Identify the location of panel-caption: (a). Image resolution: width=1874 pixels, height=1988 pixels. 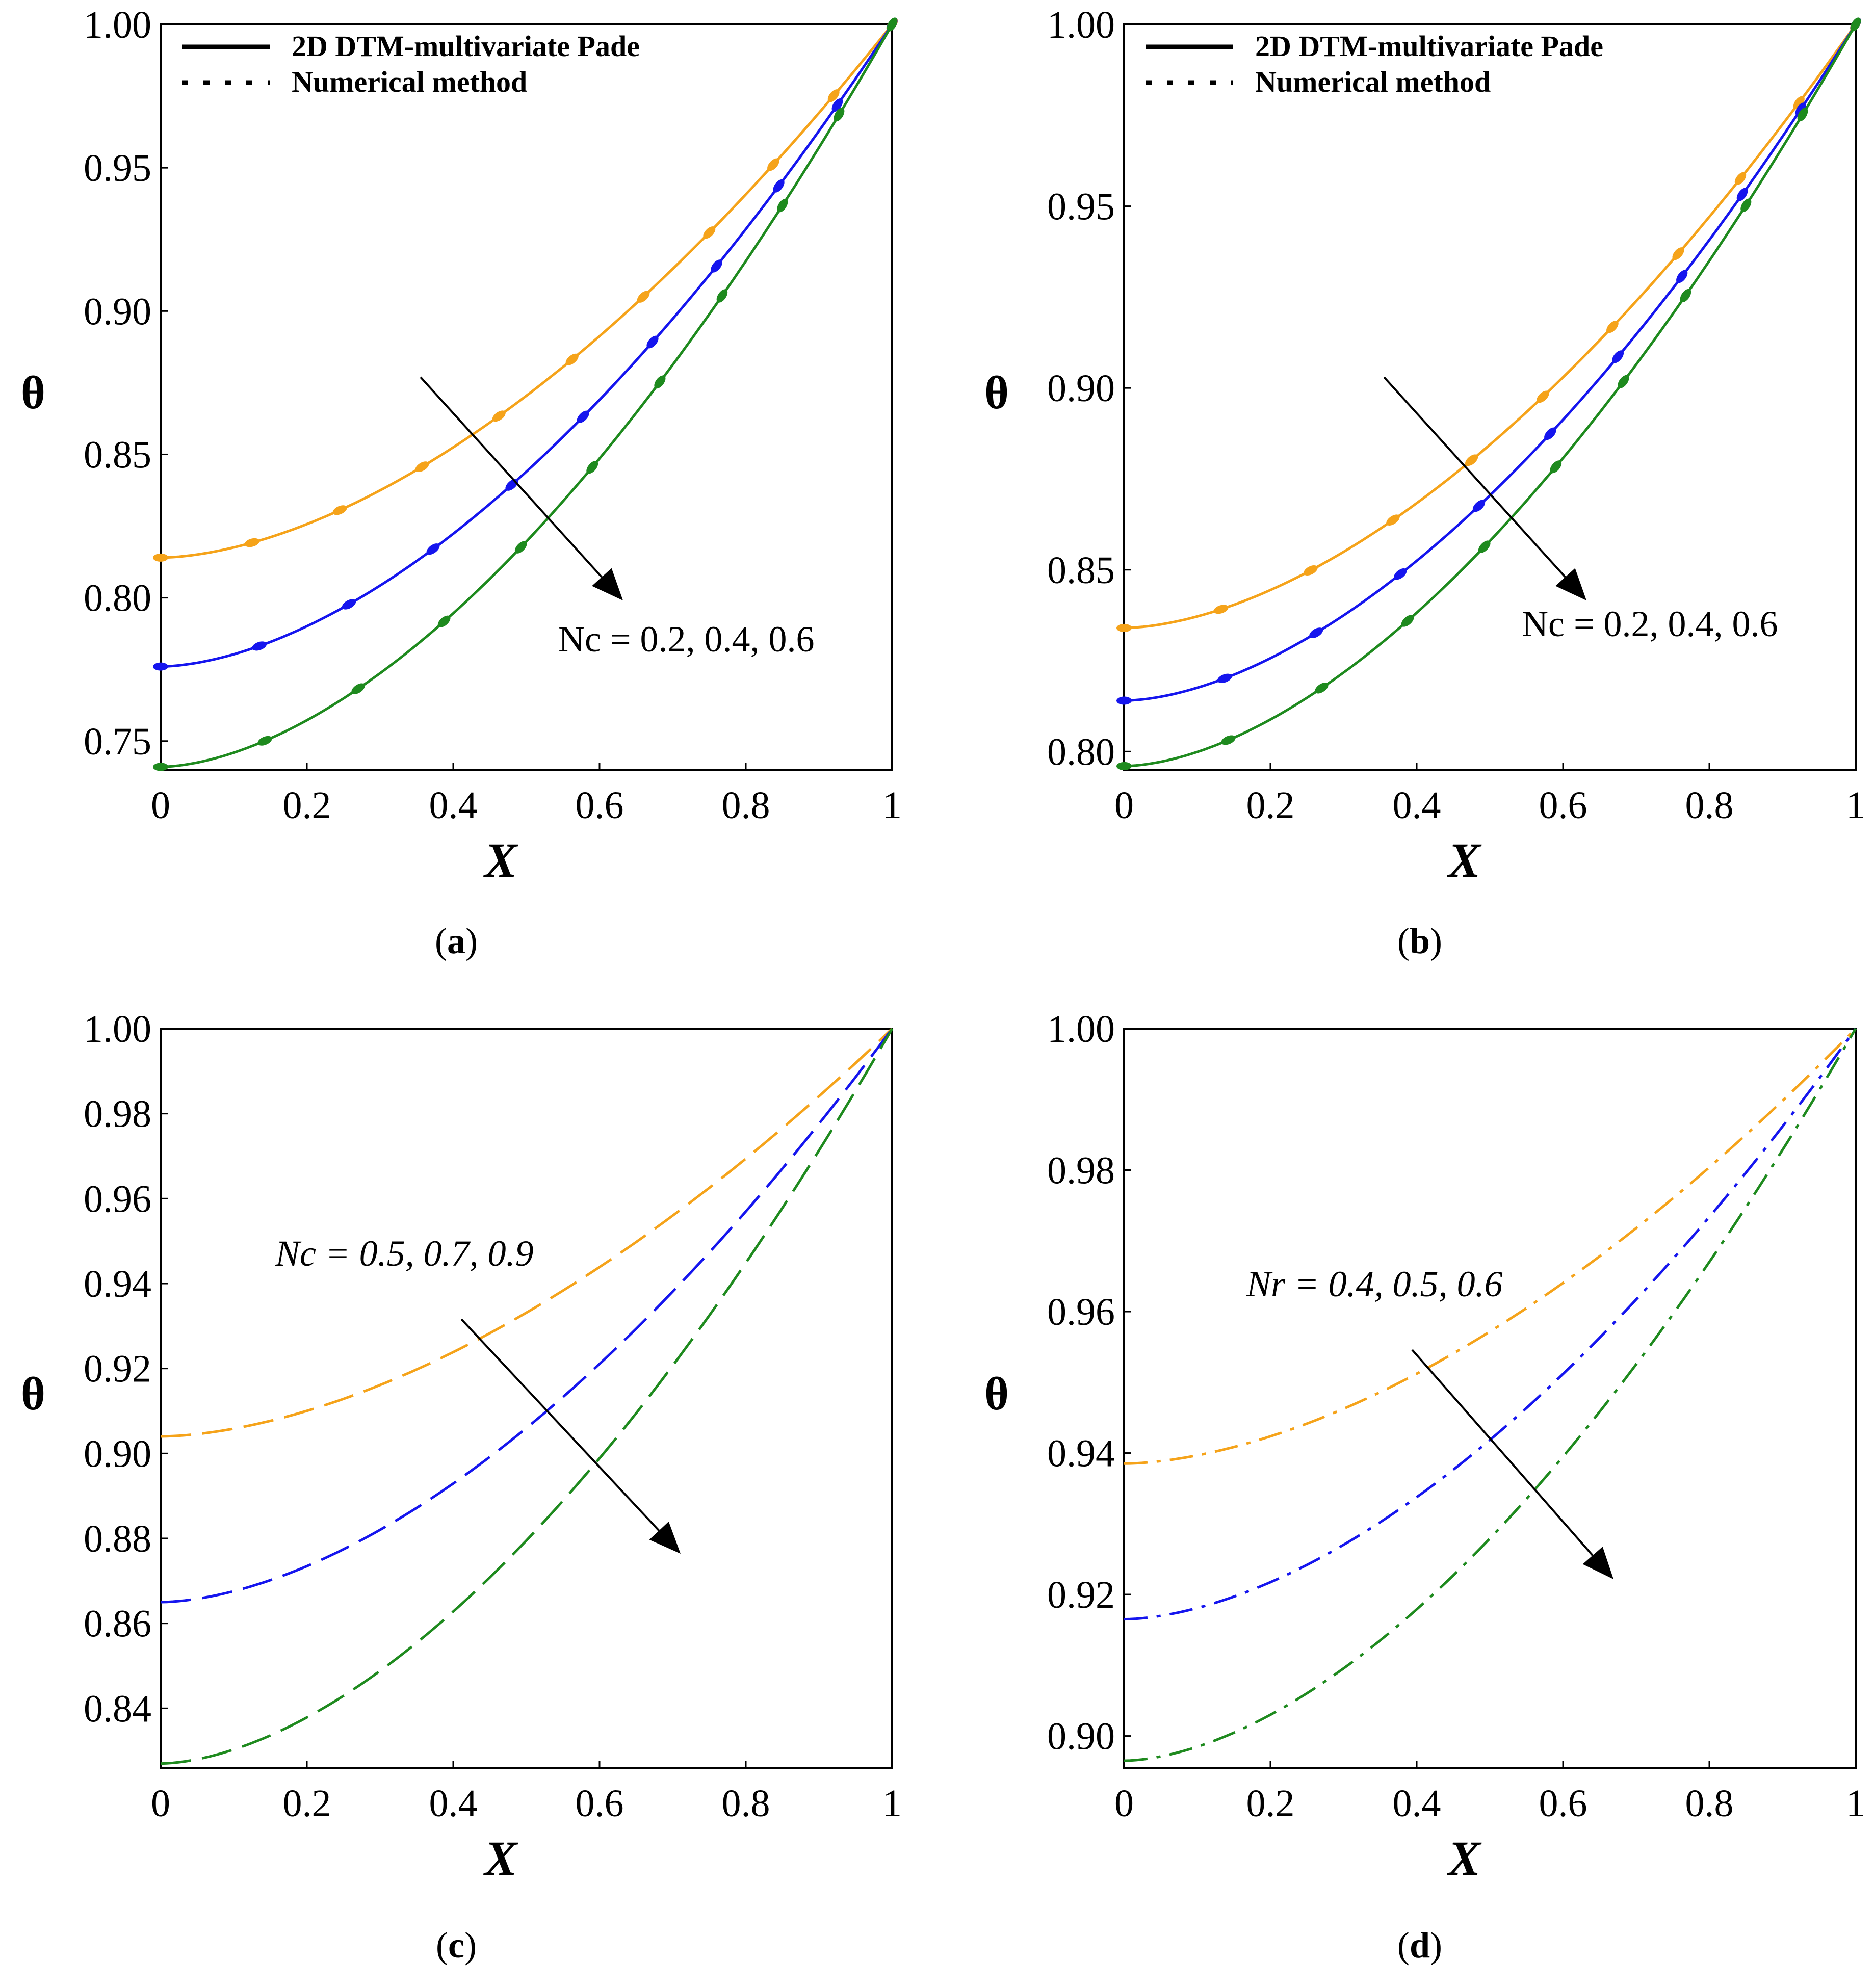
(457, 941).